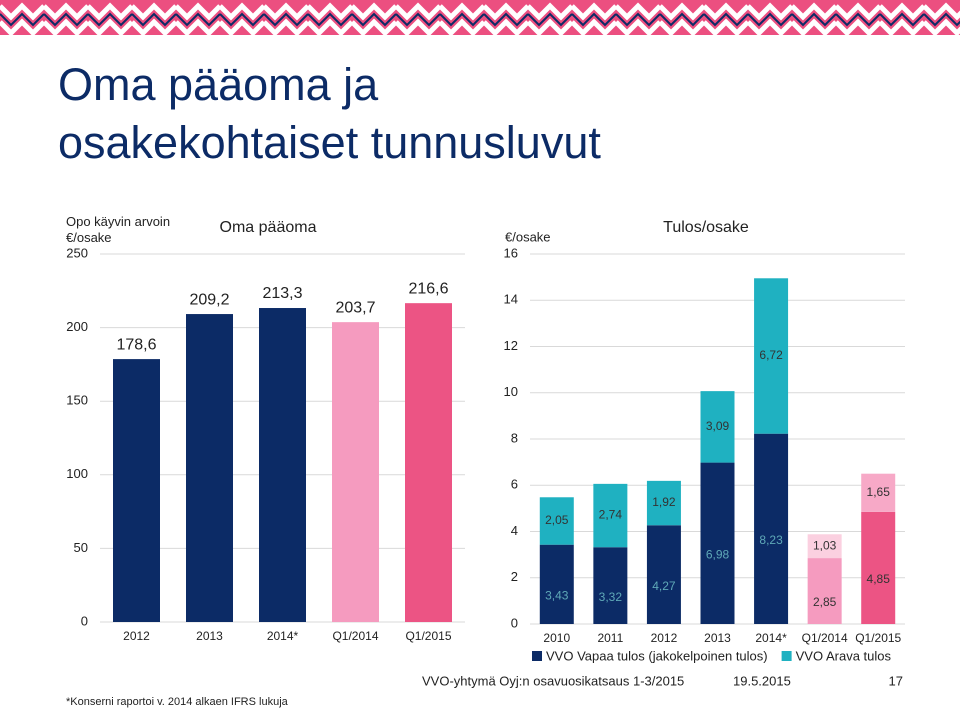 This screenshot has height=712, width=960. Describe the element at coordinates (268, 227) in the screenshot. I see `chart-title: Oma pääoma` at that location.